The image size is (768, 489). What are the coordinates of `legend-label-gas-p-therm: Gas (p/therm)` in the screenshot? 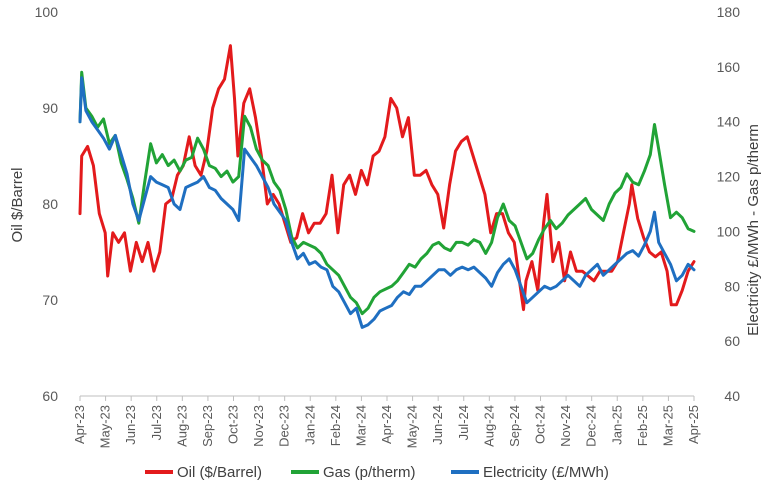 It's located at (369, 472).